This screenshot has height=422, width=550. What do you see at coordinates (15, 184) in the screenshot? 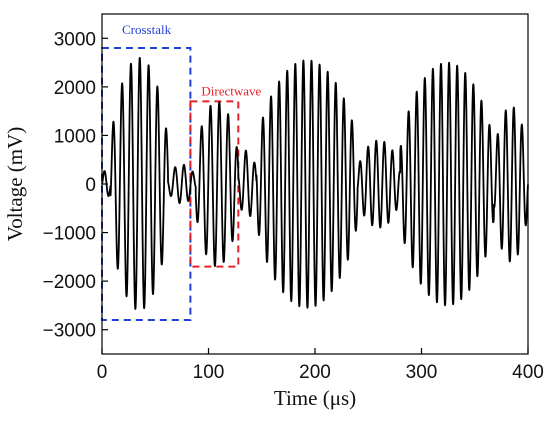
I see `y-axis-title: Voltage (mV)` at bounding box center [15, 184].